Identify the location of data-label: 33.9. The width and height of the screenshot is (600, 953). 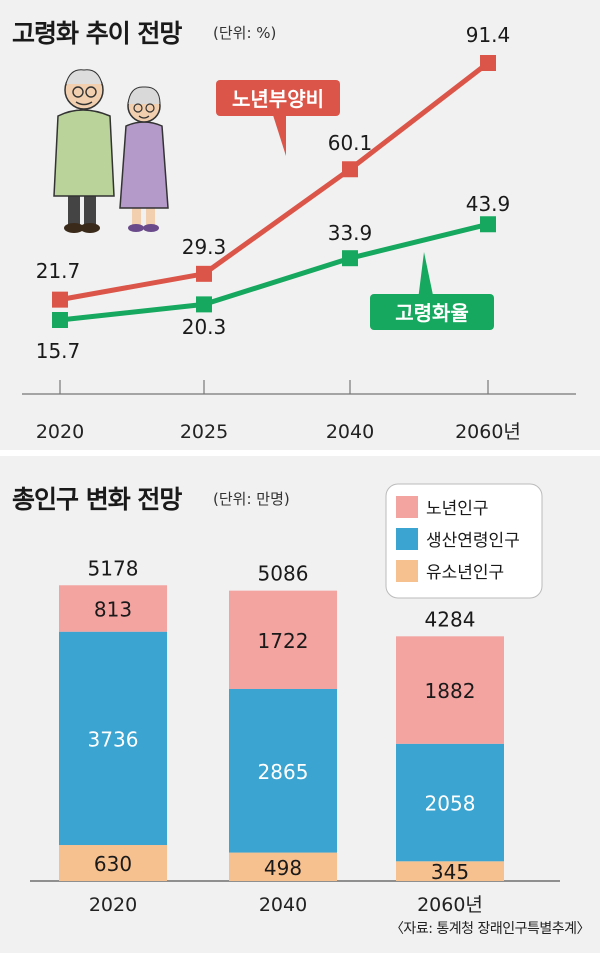
(350, 233).